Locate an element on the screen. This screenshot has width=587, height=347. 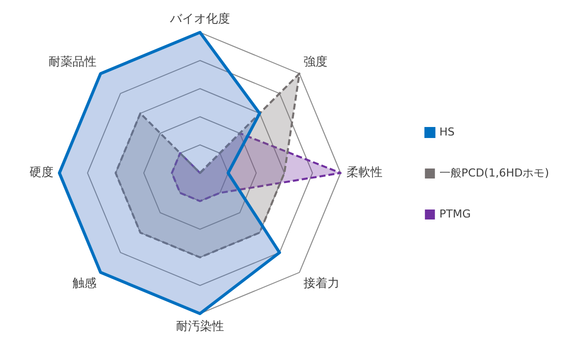
spoke-label: 触感 is located at coordinates (84, 283).